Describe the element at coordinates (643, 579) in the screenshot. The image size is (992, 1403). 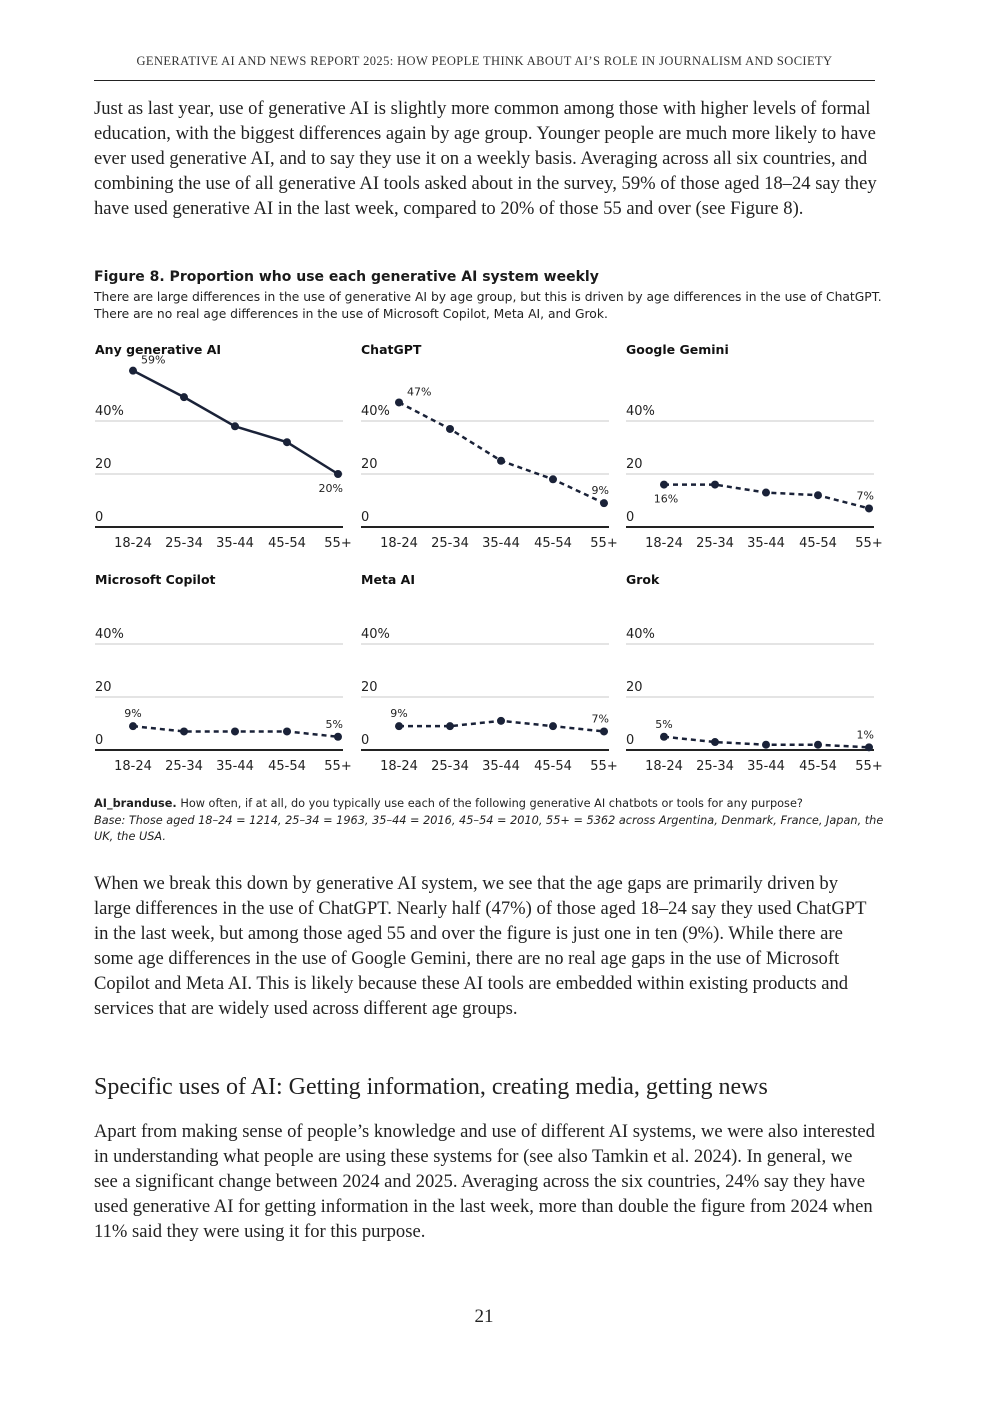
I see `chart-title: Grok` at that location.